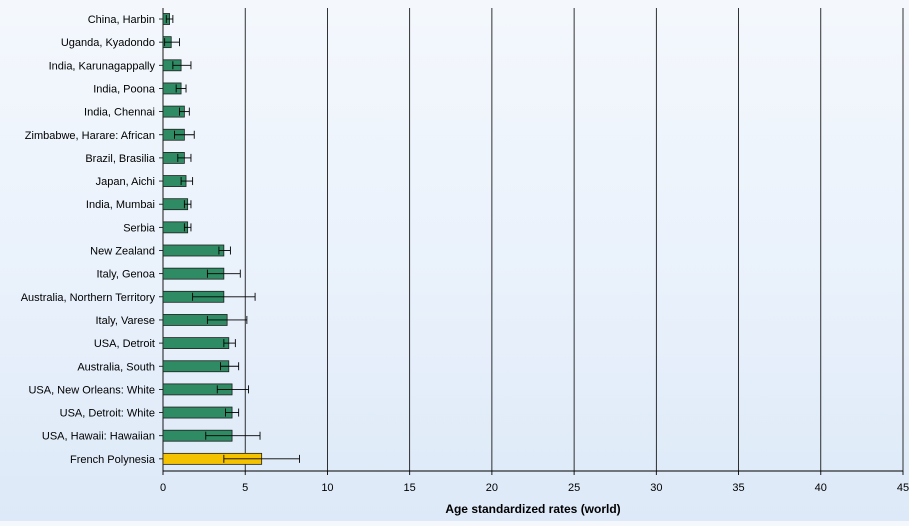  Describe the element at coordinates (108, 43) in the screenshot. I see `category-label: Uganda, Kyadondo` at that location.